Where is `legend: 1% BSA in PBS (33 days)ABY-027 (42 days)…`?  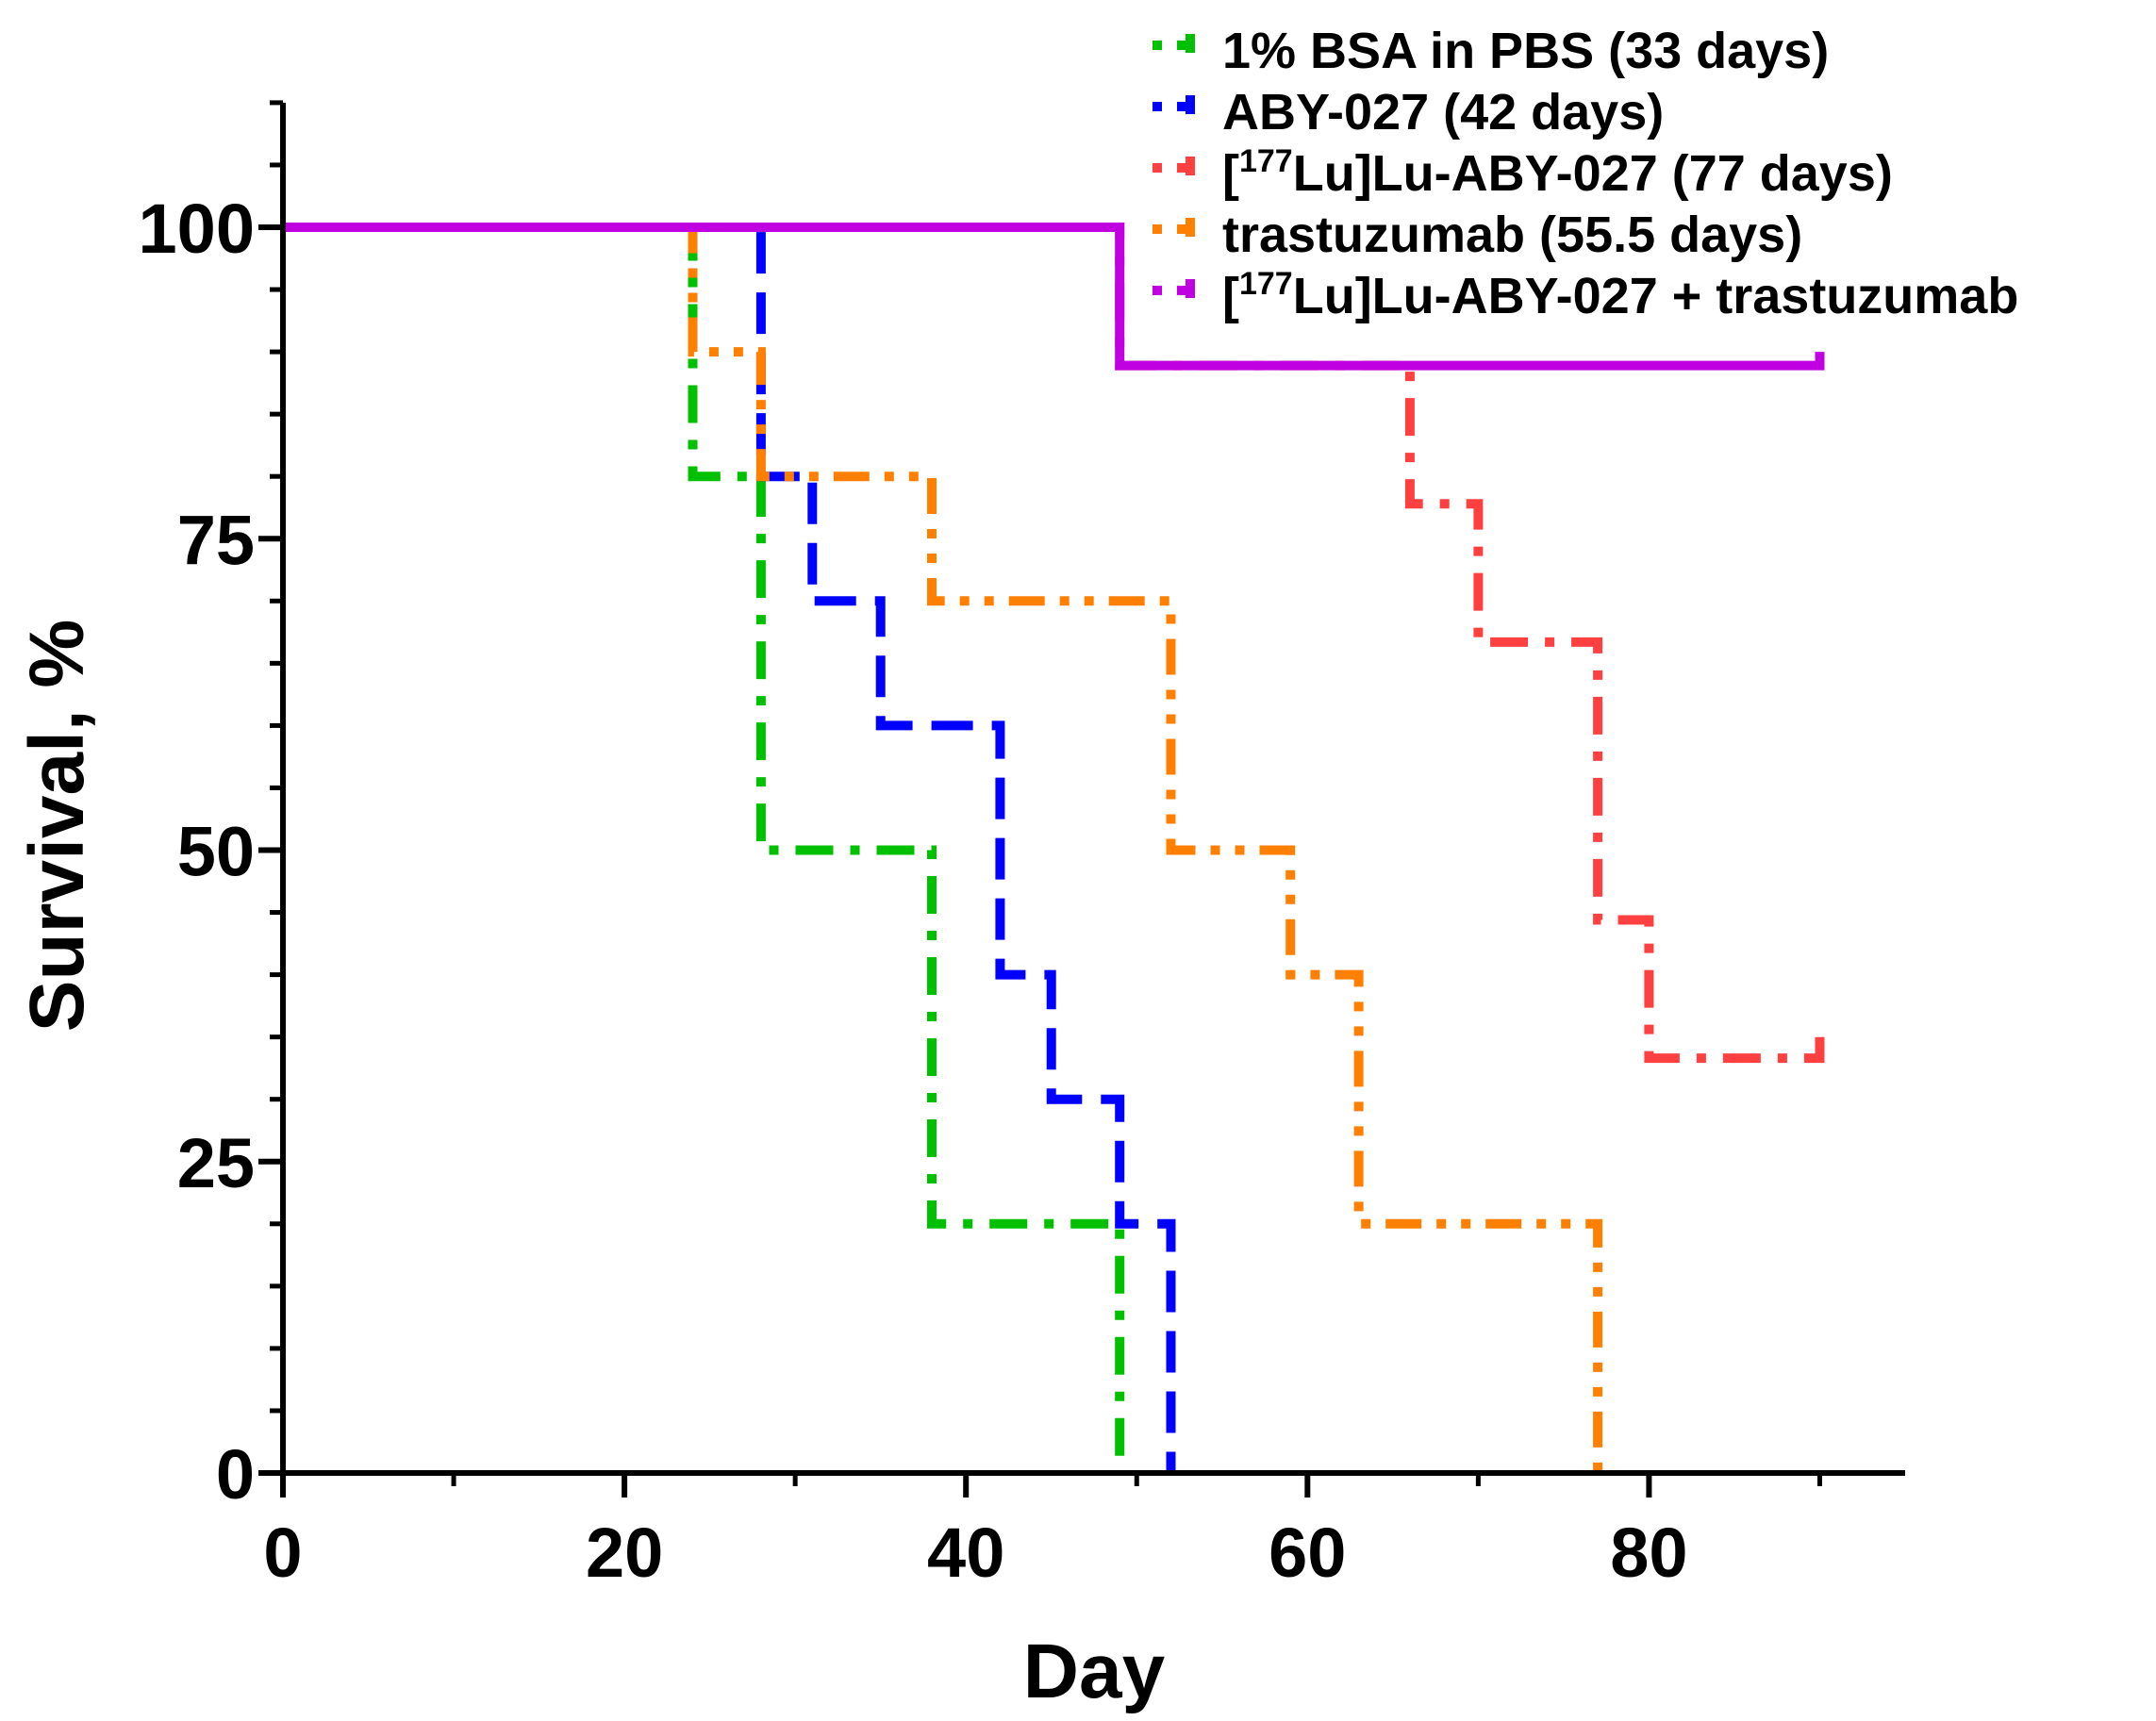 legend: 1% BSA in PBS (33 days)ABY-027 (42 days)… is located at coordinates (1585, 174).